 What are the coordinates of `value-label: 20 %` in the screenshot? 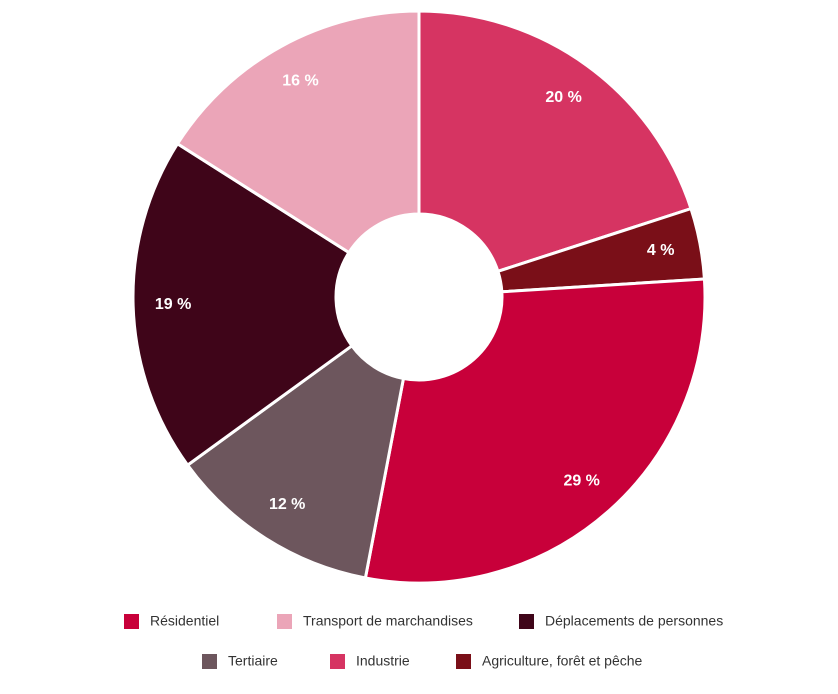 It's located at (563, 97).